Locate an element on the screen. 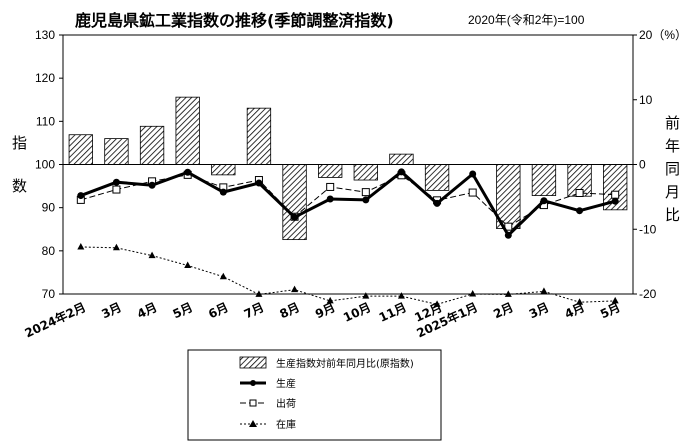 This screenshot has height=444, width=696. category-label: 6月 is located at coordinates (218, 310).